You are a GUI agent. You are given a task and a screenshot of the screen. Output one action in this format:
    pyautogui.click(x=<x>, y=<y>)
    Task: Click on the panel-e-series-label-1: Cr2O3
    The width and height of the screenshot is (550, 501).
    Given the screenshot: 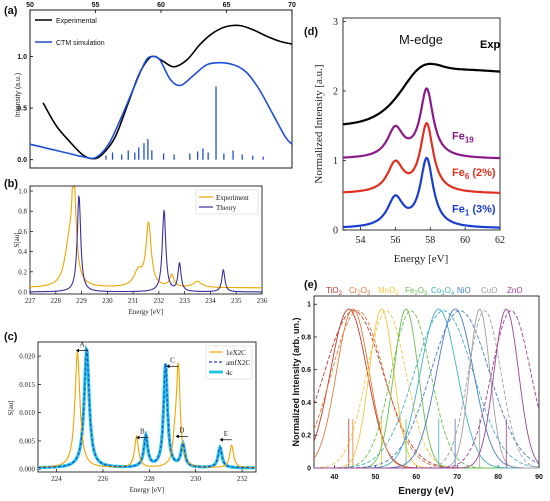 What is the action you would take?
    pyautogui.click(x=360, y=291)
    